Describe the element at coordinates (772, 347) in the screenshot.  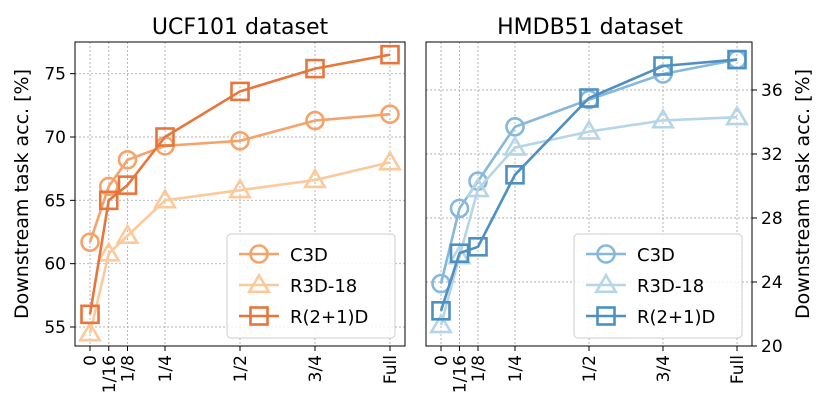
I see `y-tick-label: 20` at that location.